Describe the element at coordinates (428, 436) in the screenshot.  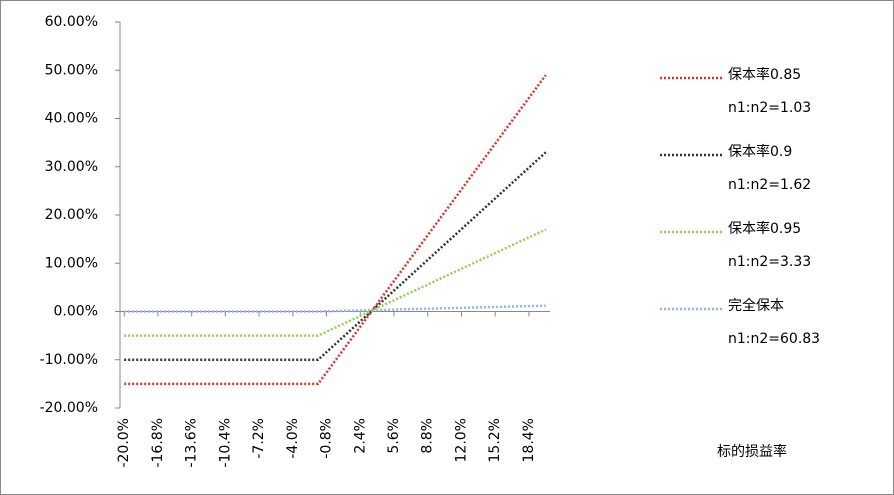
I see `x-tick-label: 8.8%` at that location.